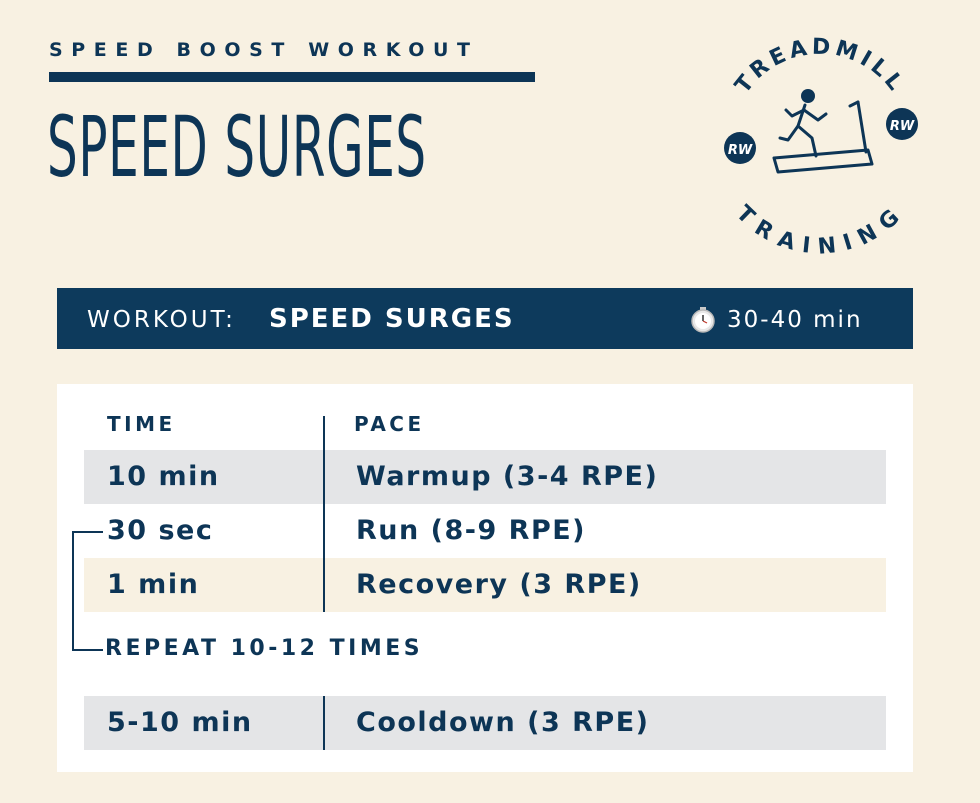 The image size is (980, 803). What do you see at coordinates (703, 320) in the screenshot?
I see `stopwatch-icon` at bounding box center [703, 320].